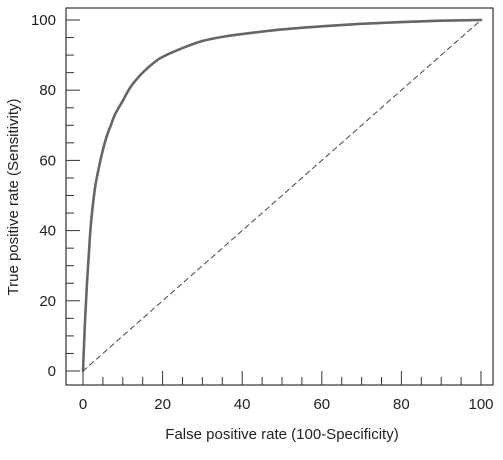  What do you see at coordinates (321, 404) in the screenshot?
I see `x-tick-label-60: 60` at bounding box center [321, 404].